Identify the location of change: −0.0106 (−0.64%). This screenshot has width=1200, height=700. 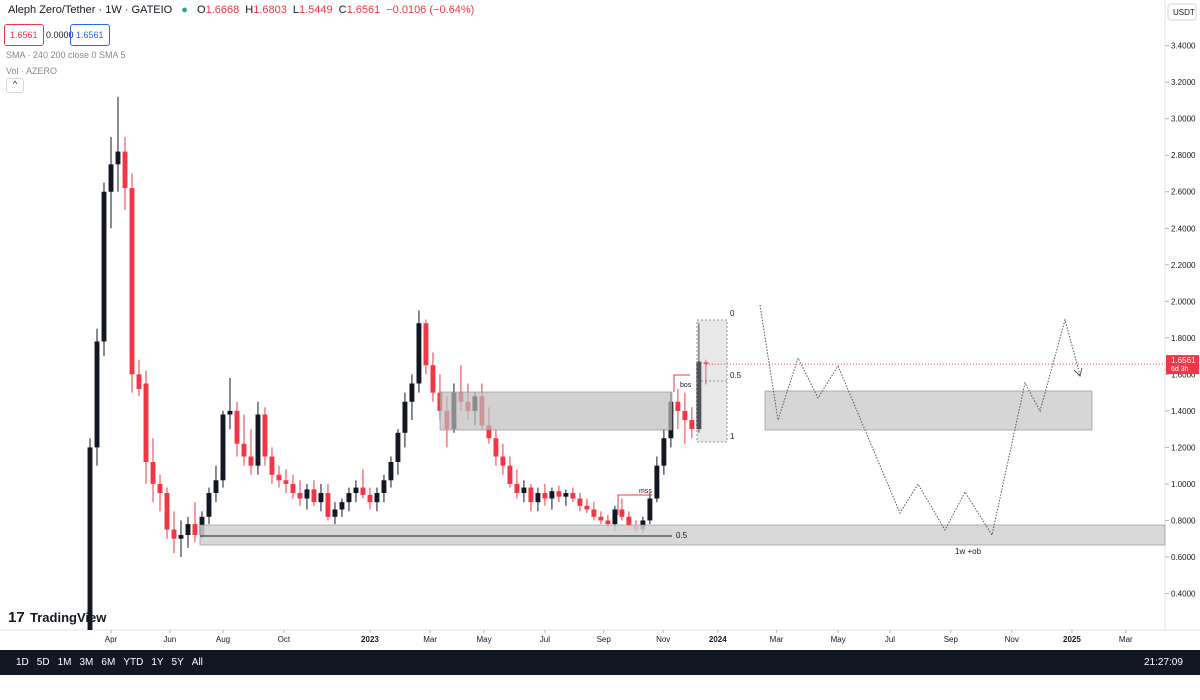
(430, 10).